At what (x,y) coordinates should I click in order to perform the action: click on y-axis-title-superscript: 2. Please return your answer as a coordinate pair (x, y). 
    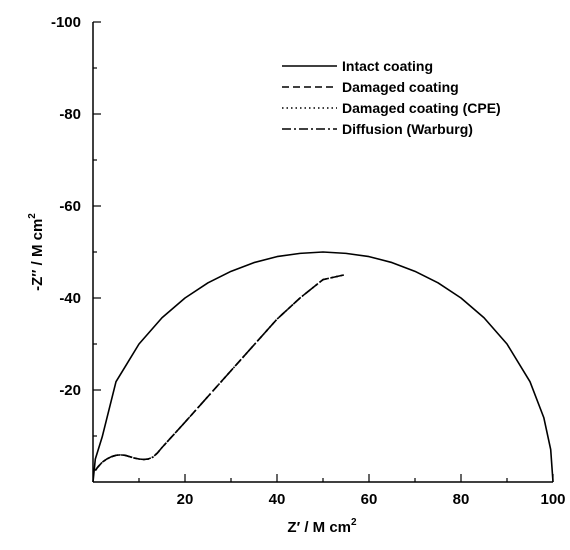
    Looking at the image, I should click on (32, 216).